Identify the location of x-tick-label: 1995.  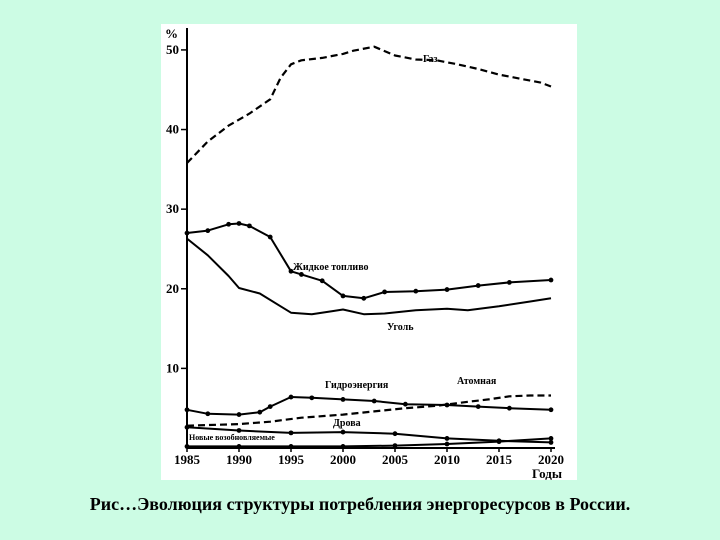
(291, 459).